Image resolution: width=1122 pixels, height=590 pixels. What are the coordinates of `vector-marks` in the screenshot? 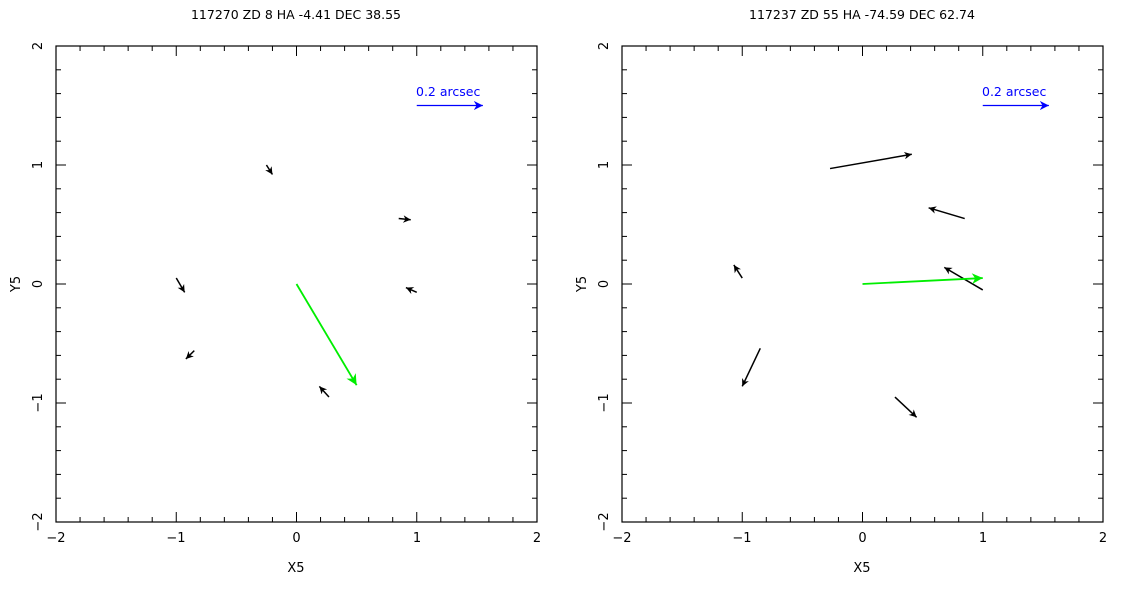 It's located at (329, 249).